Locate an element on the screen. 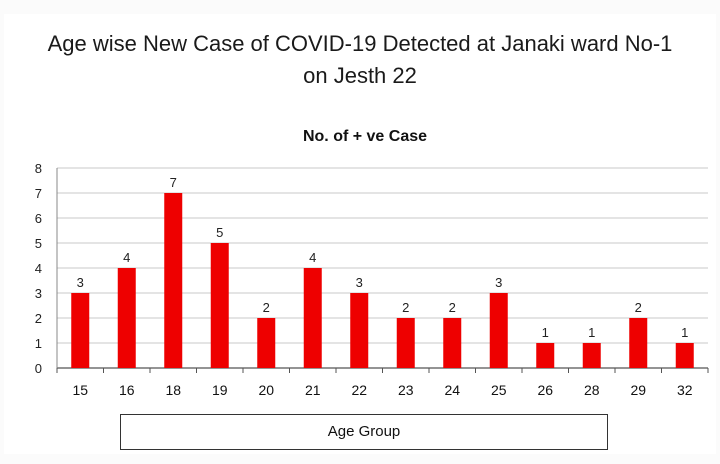 The width and height of the screenshot is (720, 464). x-tick-label: 20 is located at coordinates (266, 390).